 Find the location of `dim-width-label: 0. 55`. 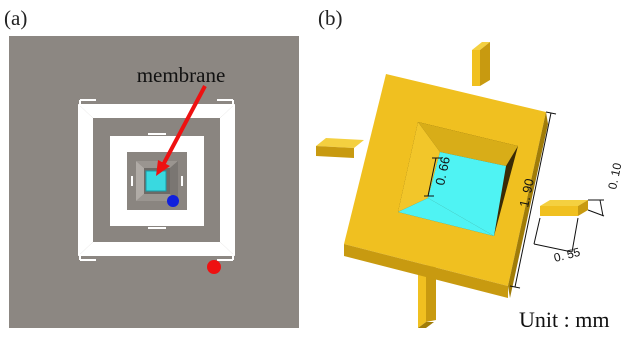

dim-width-label: 0. 55 is located at coordinates (567, 255).